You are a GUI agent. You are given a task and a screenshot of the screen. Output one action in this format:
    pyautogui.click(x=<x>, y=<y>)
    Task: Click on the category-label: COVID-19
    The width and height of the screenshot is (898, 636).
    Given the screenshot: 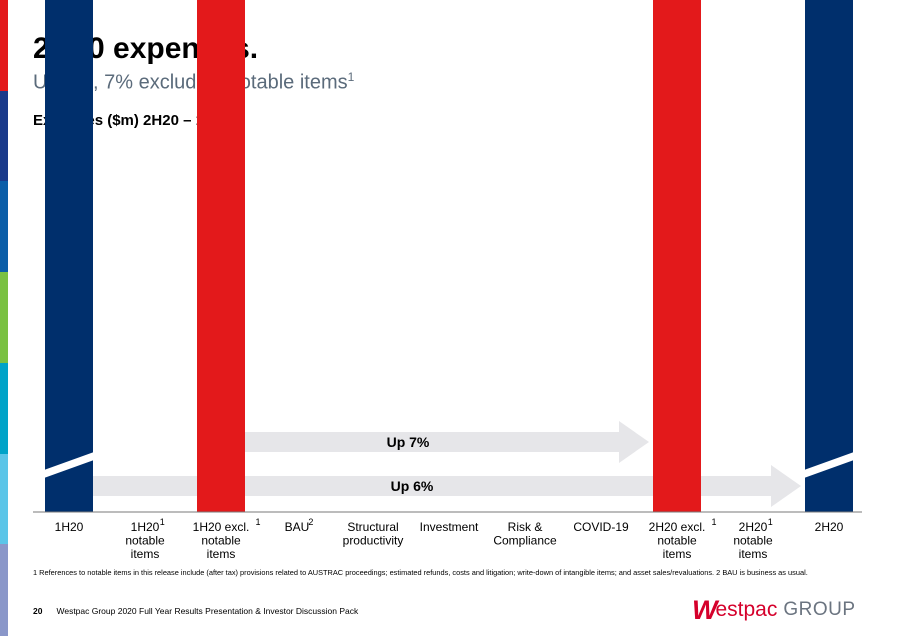 What is the action you would take?
    pyautogui.click(x=601, y=527)
    